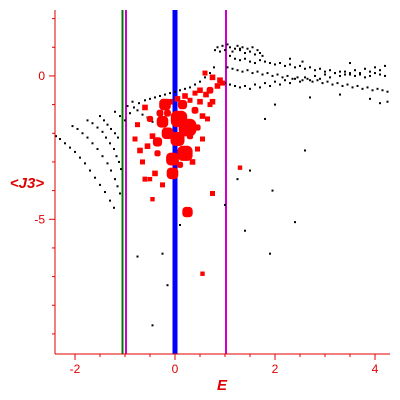 This screenshot has width=400, height=400. I want to click on x-axis-title: E, so click(222, 385).